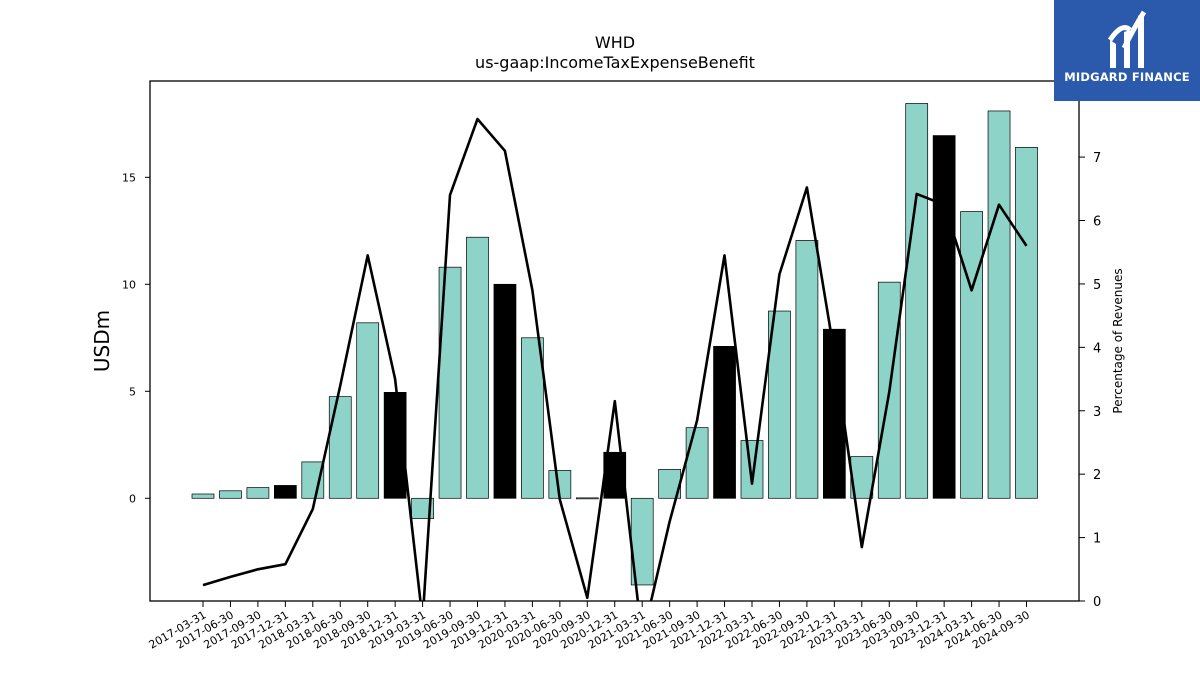  What do you see at coordinates (1097, 412) in the screenshot?
I see `y2-tick-label: 3` at bounding box center [1097, 412].